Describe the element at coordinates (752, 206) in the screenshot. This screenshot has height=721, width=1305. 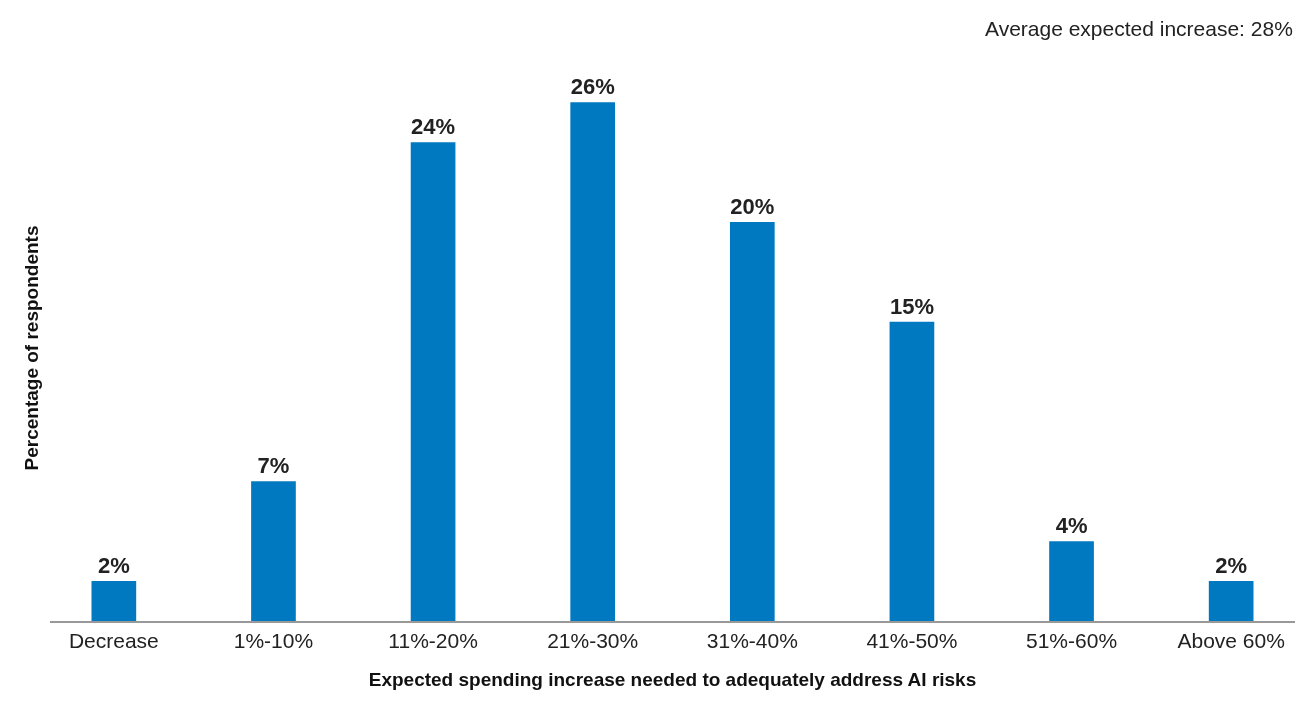
I see `data-label: 20%` at that location.